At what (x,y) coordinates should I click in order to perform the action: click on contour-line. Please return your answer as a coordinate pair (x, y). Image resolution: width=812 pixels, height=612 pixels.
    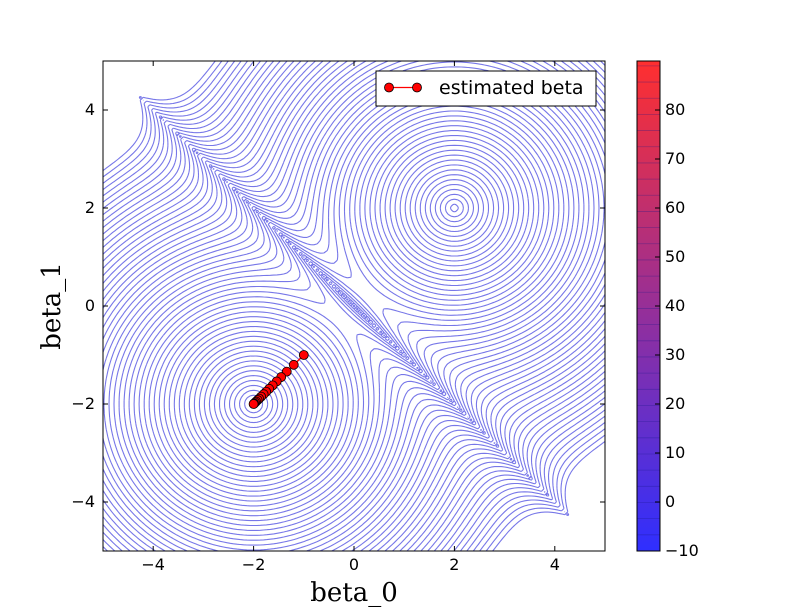
    Looking at the image, I should click on (354, 306).